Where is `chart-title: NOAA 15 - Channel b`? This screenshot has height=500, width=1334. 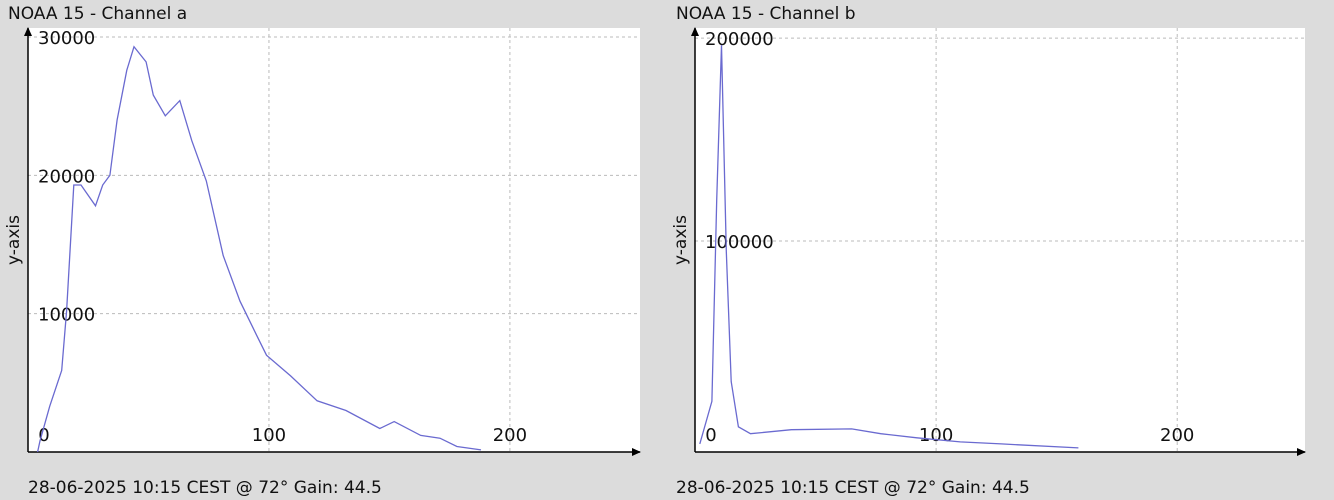 chart-title: NOAA 15 - Channel b is located at coordinates (766, 14).